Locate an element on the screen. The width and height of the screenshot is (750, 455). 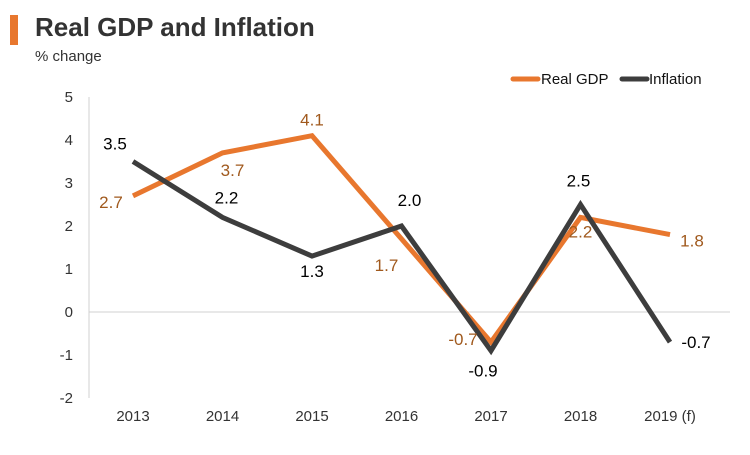
chart-title: Real GDP and Inflation is located at coordinates (175, 27).